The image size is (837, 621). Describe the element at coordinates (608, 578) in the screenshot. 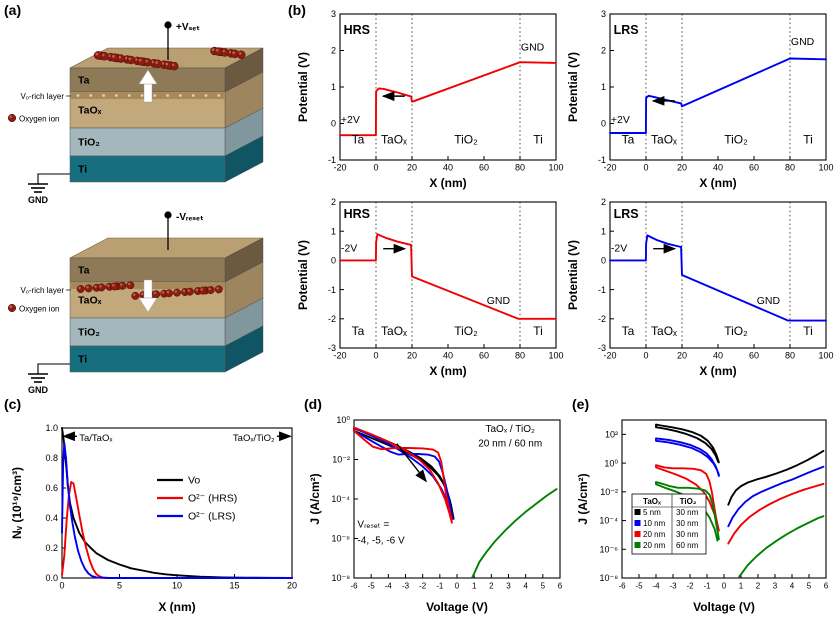

I see `y-tick-label: 10⁻⁸` at that location.